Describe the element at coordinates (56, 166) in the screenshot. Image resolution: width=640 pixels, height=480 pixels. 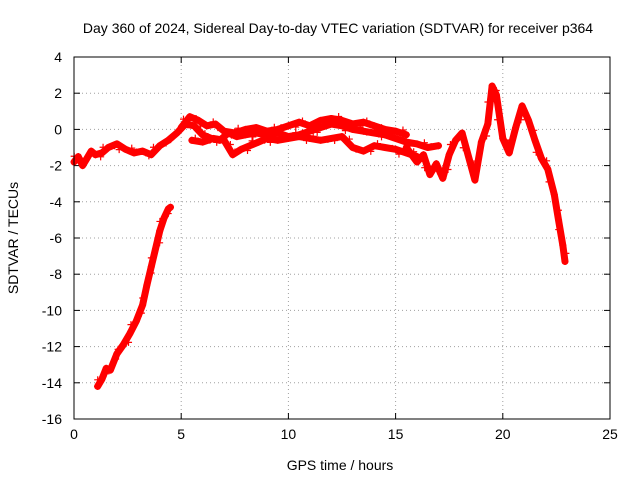
I see `y-tick-label: -2` at that location.